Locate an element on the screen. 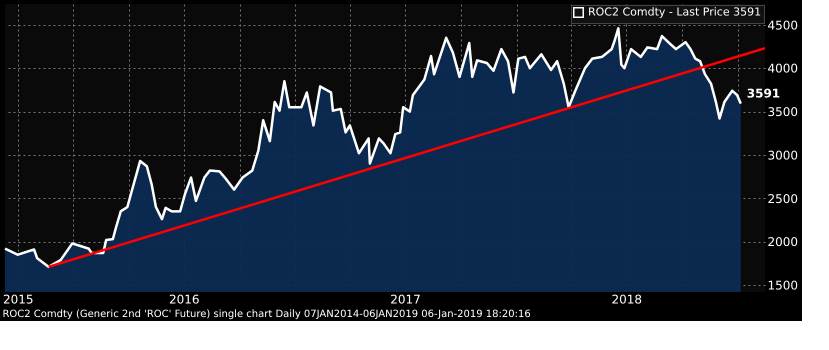 Image resolution: width=829 pixels, height=350 pixels. y-tick-label: 2500 is located at coordinates (783, 199).